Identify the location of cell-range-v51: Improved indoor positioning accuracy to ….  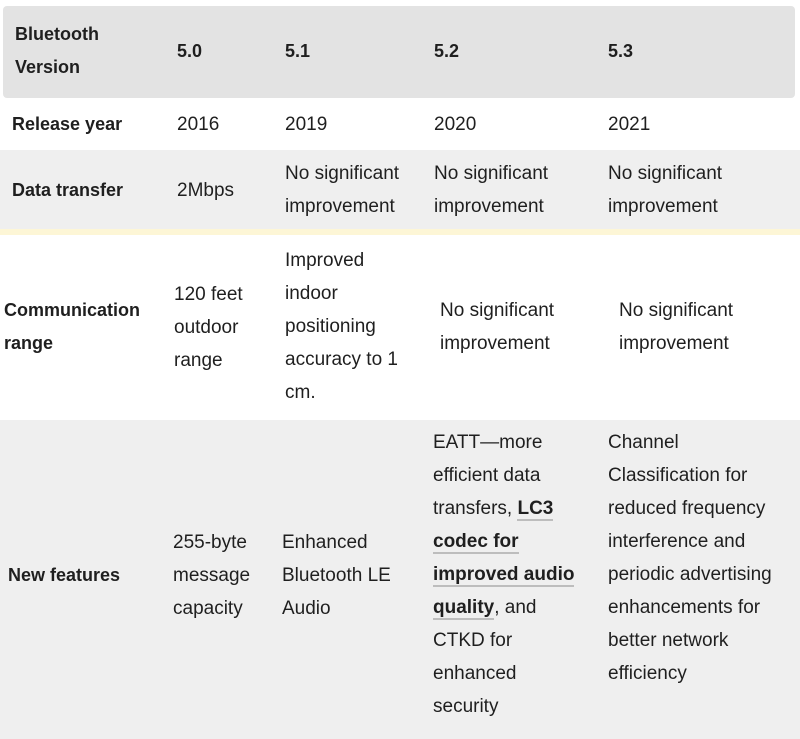
(352, 326).